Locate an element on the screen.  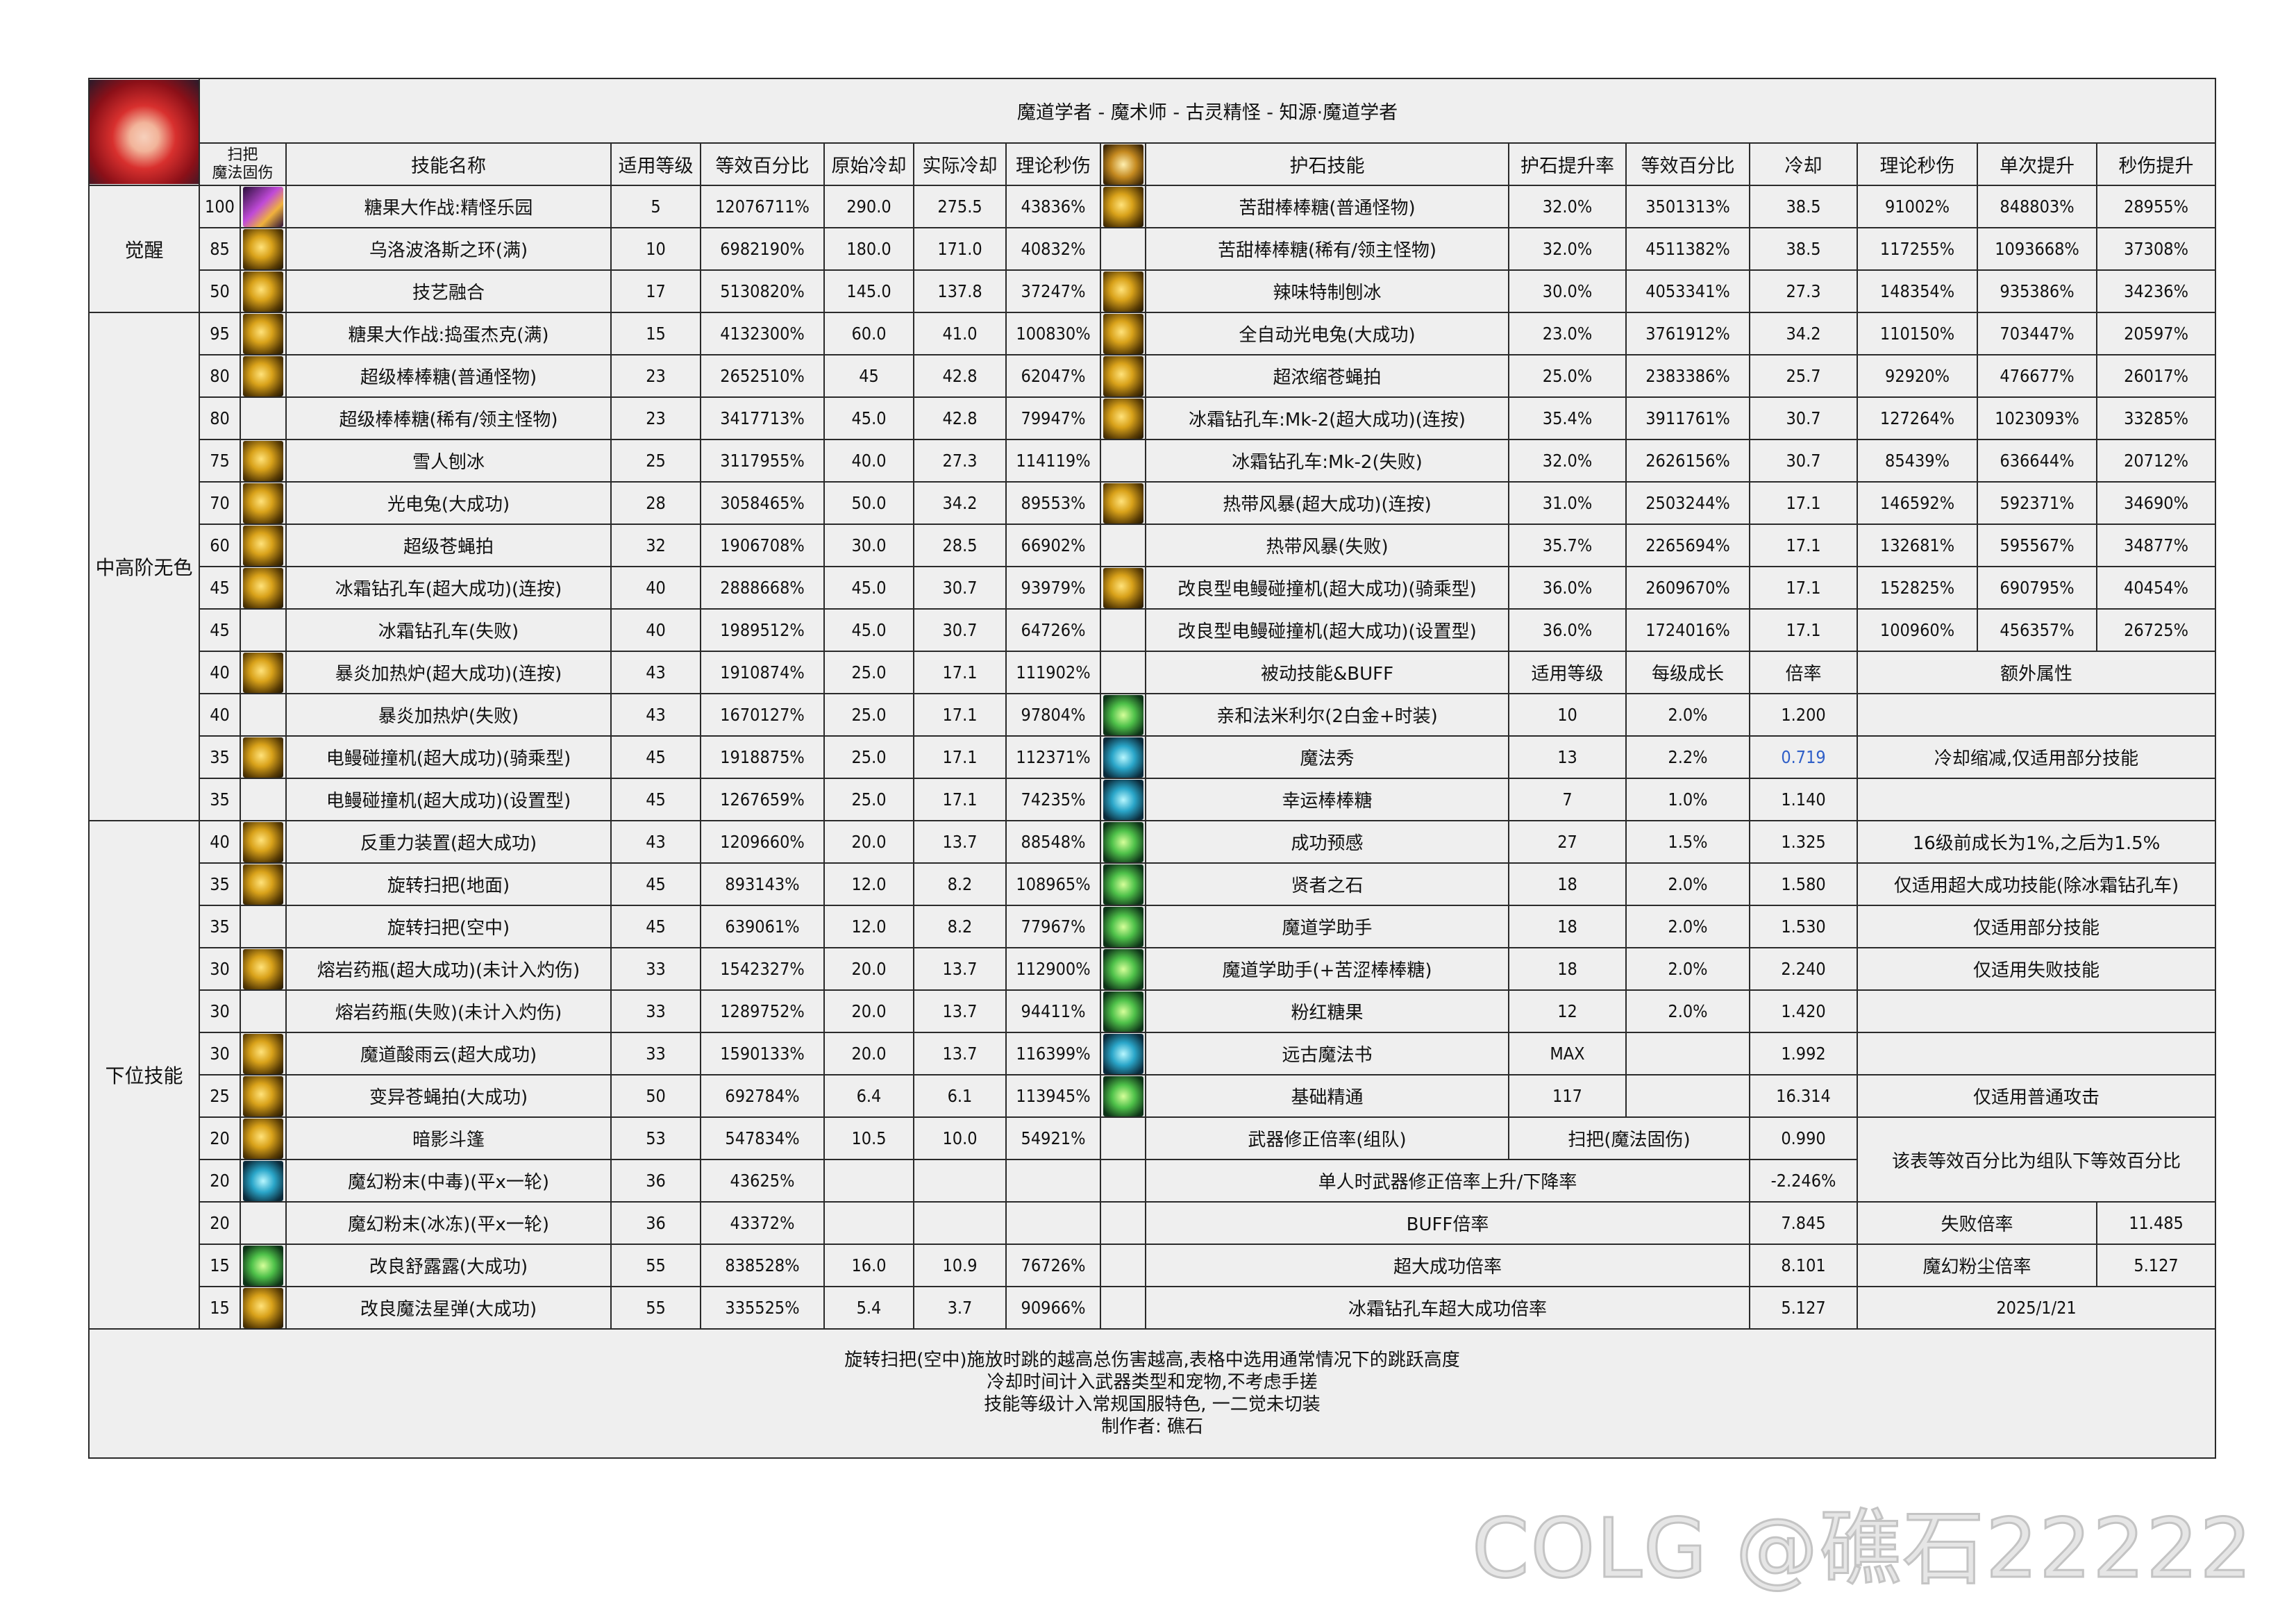
skill-orig-cd: 16.0 is located at coordinates (868, 1266).